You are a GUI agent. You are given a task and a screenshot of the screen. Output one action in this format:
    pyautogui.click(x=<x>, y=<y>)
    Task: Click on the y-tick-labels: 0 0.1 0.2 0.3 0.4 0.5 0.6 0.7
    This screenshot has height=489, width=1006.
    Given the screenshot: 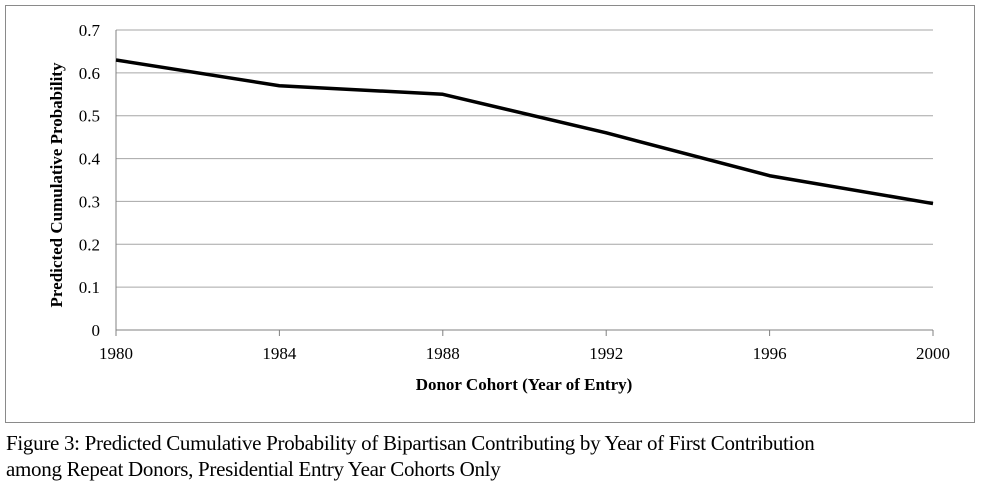 What is the action you would take?
    pyautogui.click(x=90, y=180)
    